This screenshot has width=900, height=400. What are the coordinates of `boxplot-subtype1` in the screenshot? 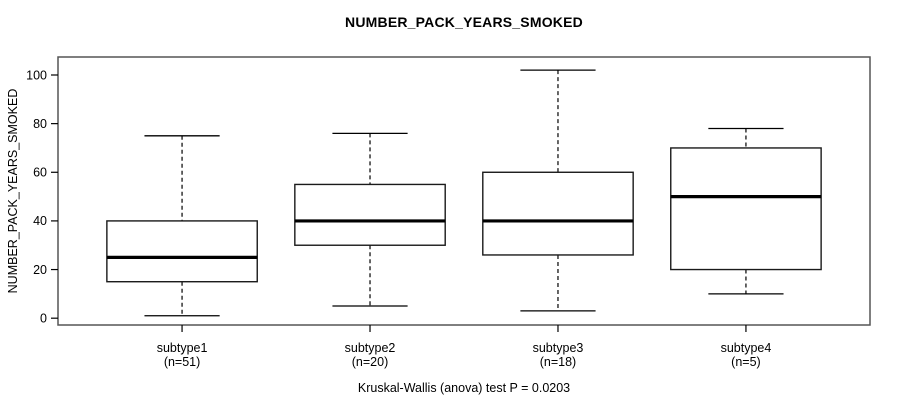 It's located at (182, 226).